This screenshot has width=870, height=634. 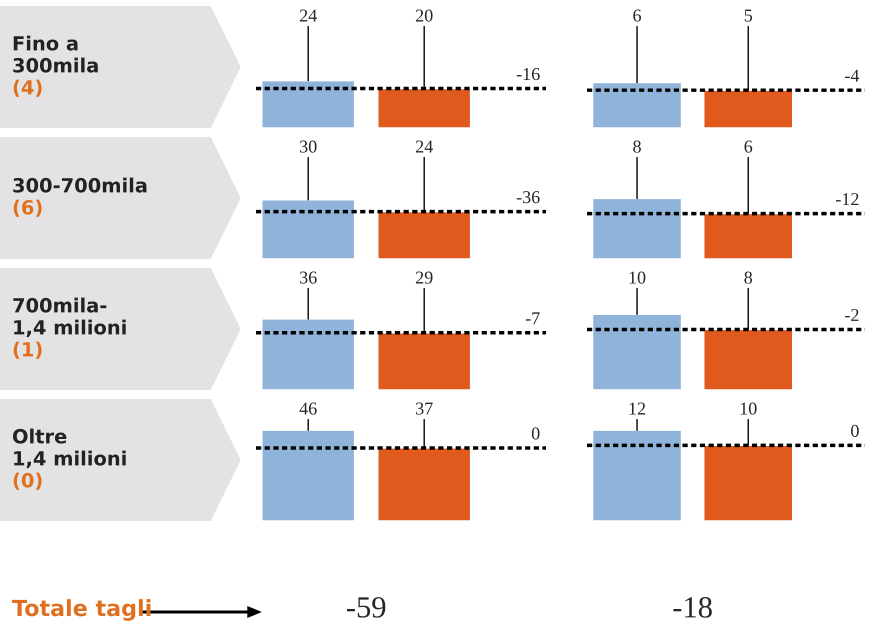 I want to click on text: -16, so click(x=528, y=74).